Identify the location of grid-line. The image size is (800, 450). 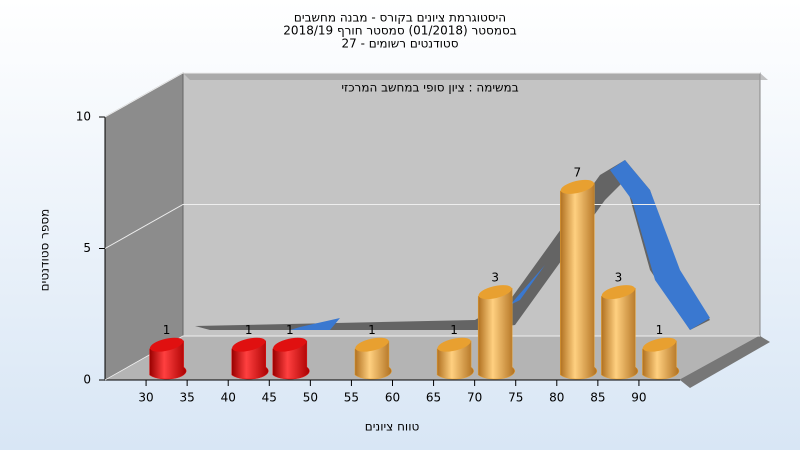
(432, 95).